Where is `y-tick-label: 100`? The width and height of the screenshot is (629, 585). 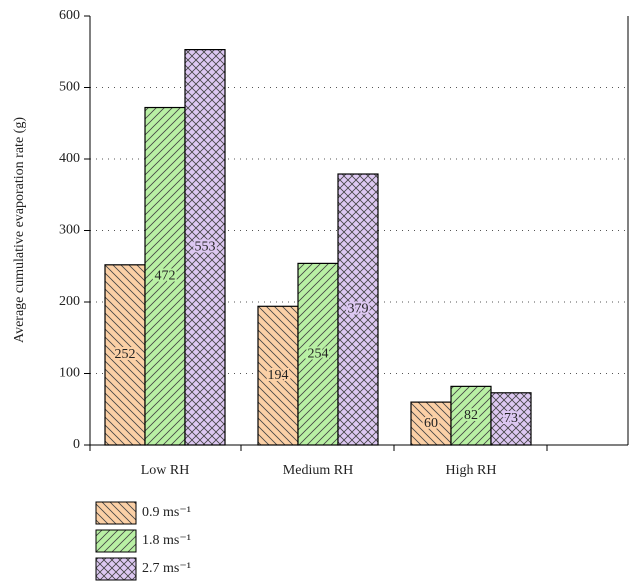 y-tick-label: 100 is located at coordinates (69, 373).